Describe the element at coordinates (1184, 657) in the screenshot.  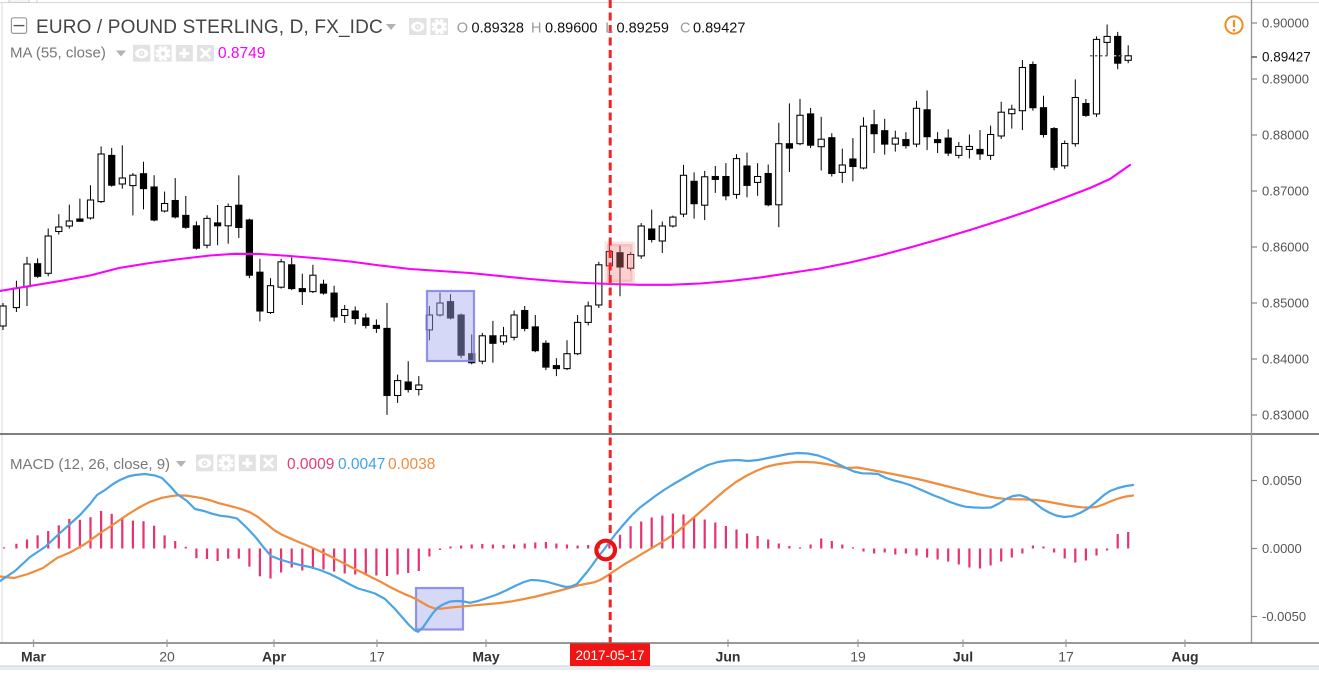
I see `svg-text: Aug` at that location.